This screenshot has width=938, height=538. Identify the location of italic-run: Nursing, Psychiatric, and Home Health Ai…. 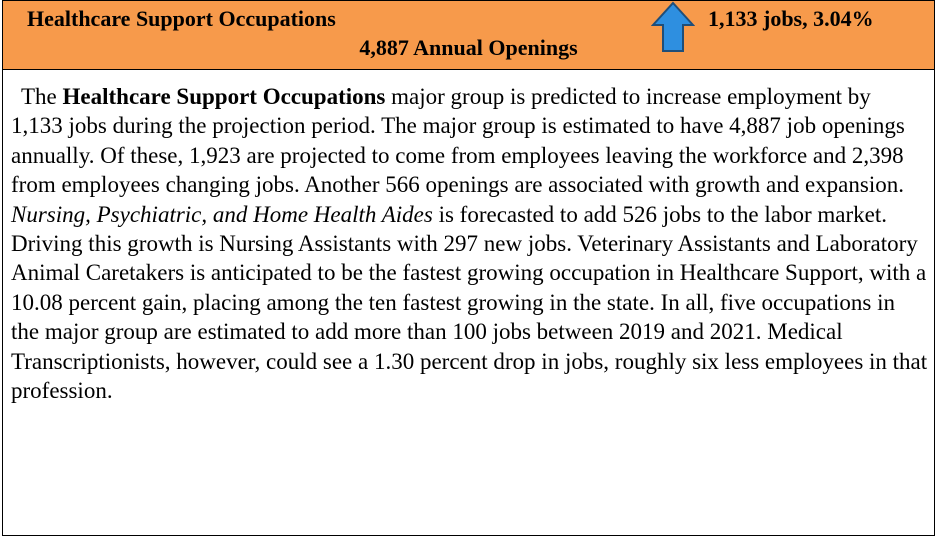
(222, 214).